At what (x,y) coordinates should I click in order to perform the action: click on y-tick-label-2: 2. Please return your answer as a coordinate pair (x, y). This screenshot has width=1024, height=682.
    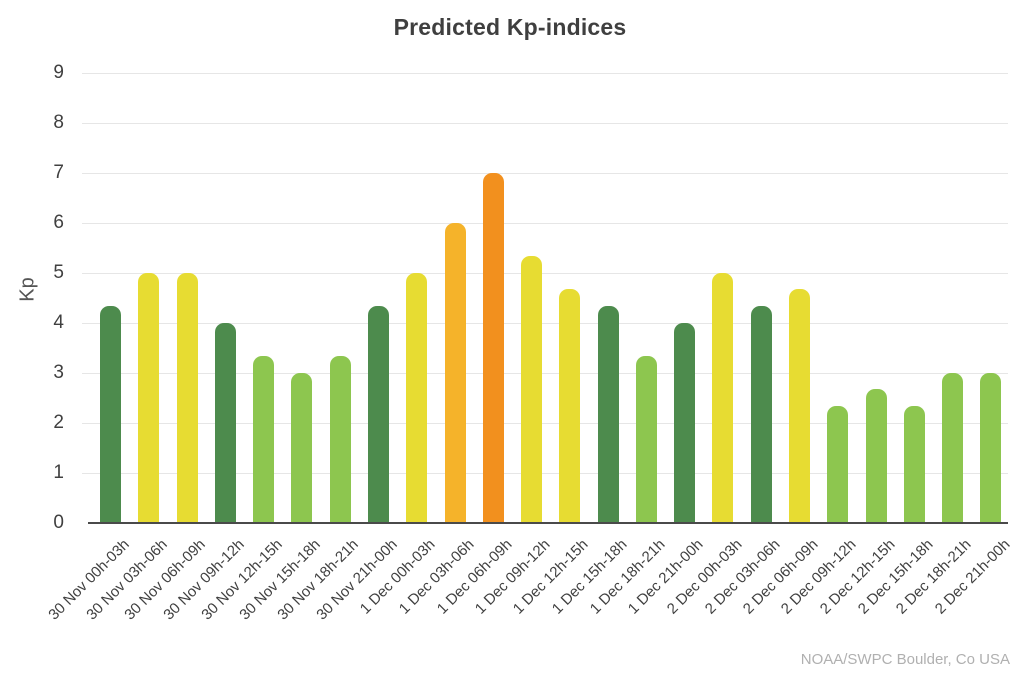
    Looking at the image, I should click on (58, 422).